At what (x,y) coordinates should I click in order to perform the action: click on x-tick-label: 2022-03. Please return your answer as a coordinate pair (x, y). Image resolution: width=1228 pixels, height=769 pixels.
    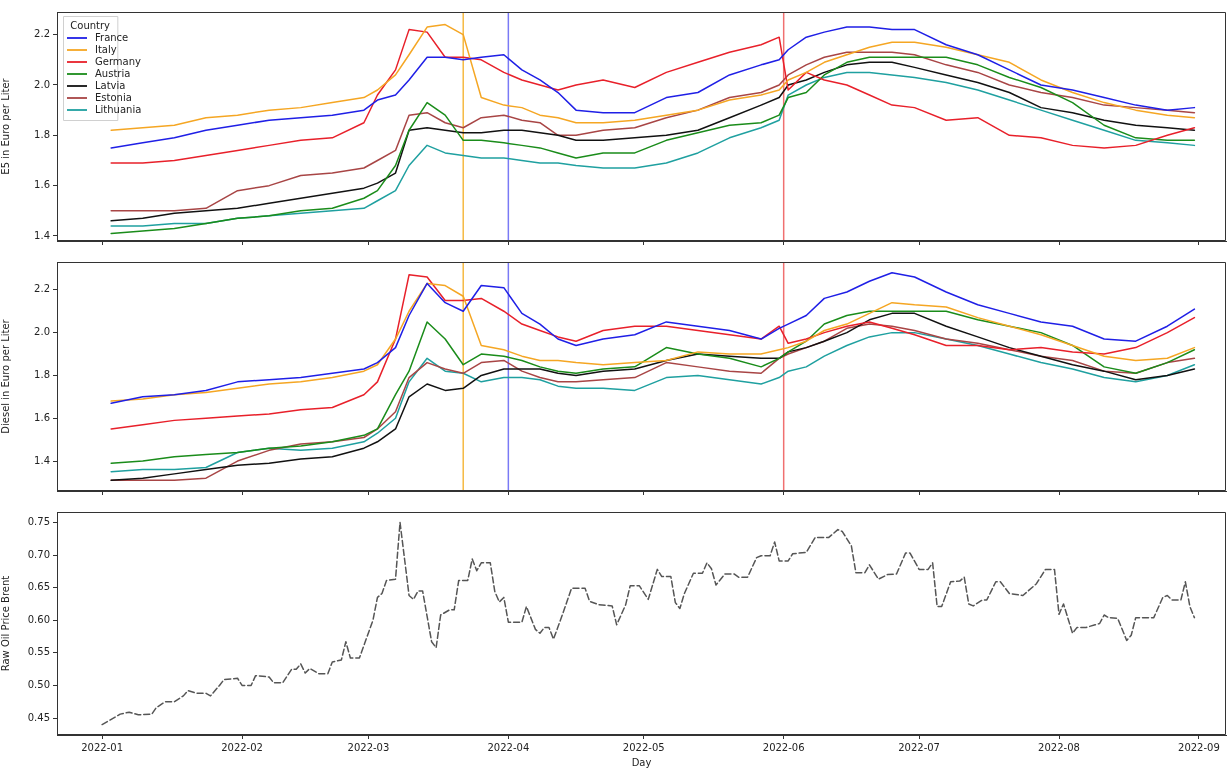
    Looking at the image, I should click on (368, 747).